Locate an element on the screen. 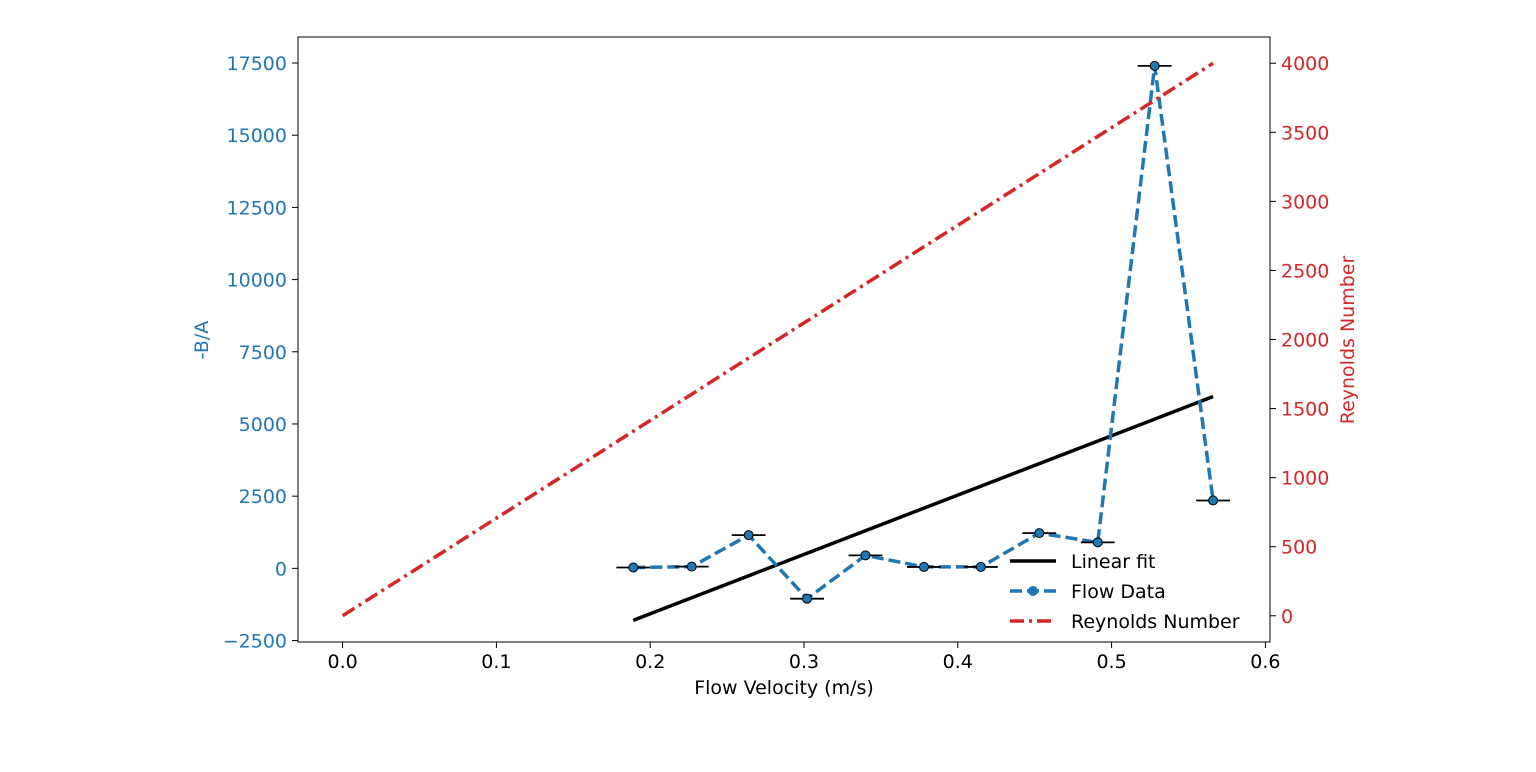 This screenshot has height=772, width=1536. x-tick-label: 0.4 is located at coordinates (958, 662).